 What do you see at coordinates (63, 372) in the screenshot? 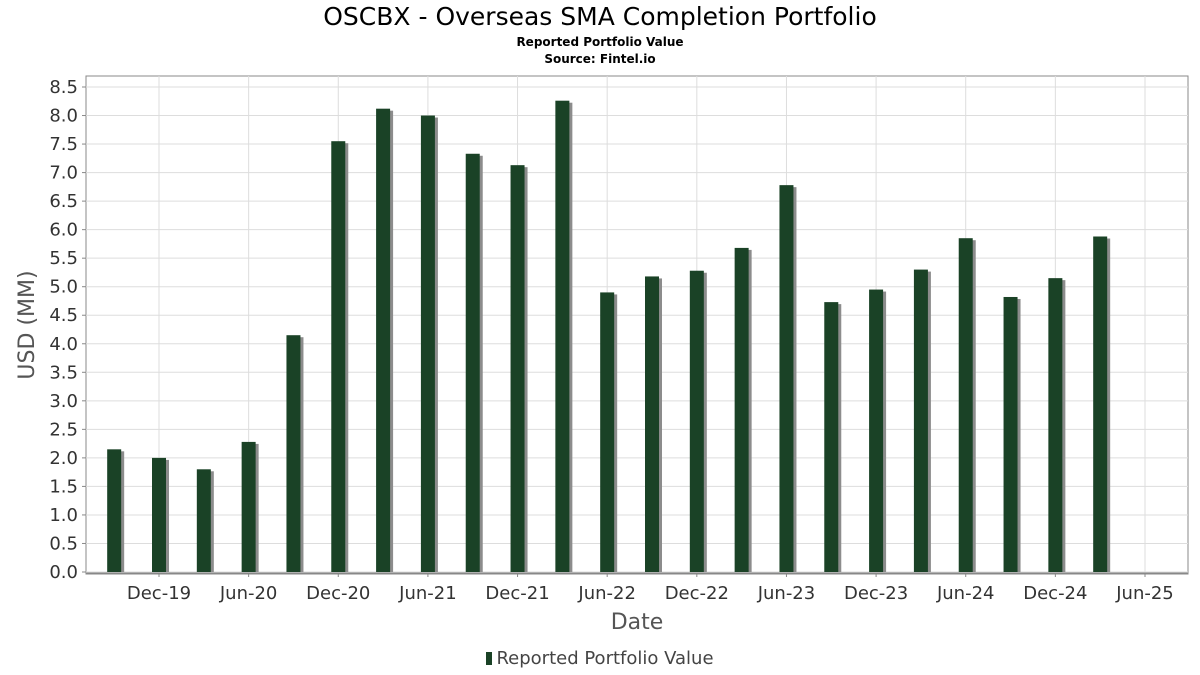
I see `y-tick-label: 3.5` at bounding box center [63, 372].